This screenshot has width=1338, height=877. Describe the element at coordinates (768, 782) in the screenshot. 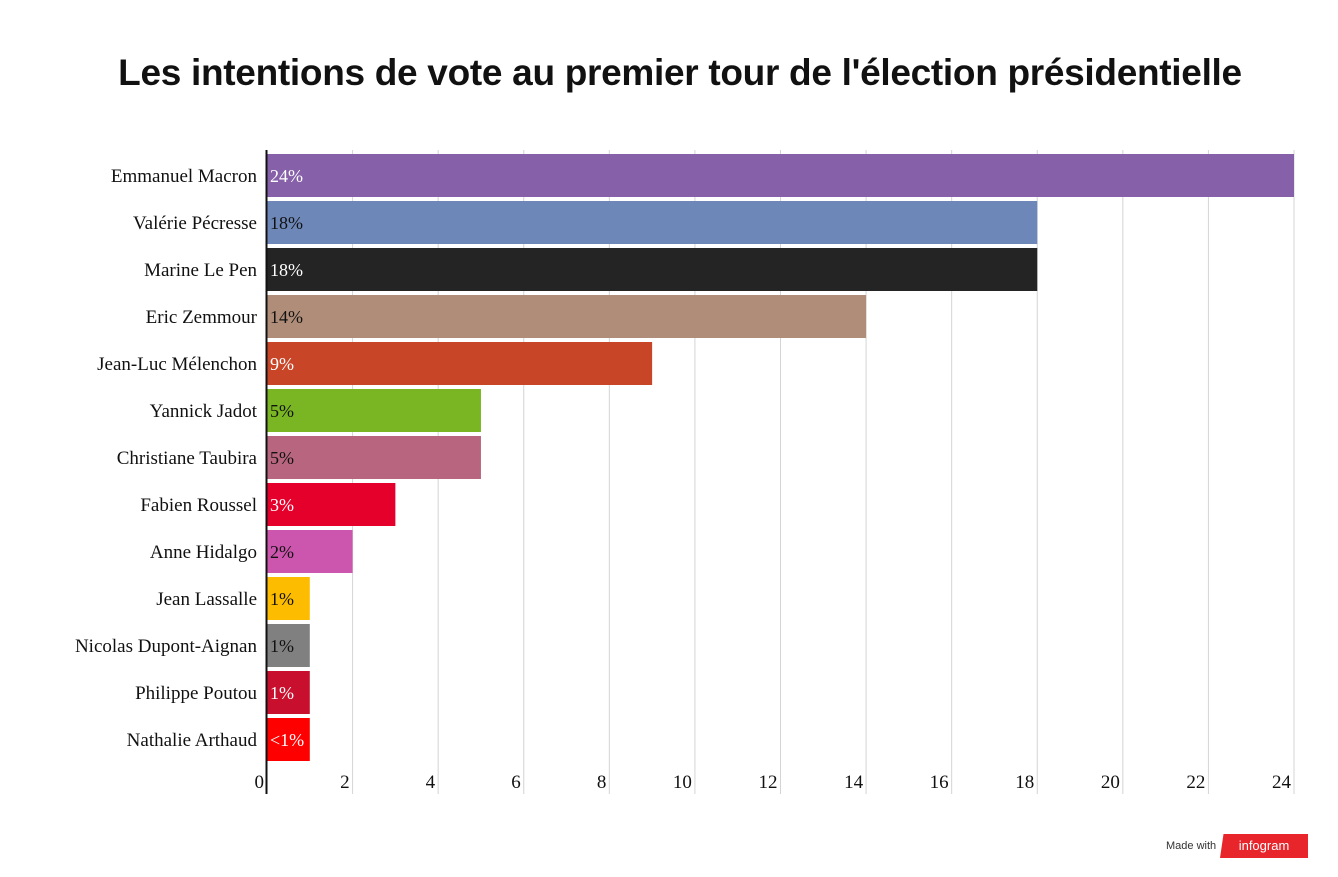

I see `x-tick-label: 12` at that location.